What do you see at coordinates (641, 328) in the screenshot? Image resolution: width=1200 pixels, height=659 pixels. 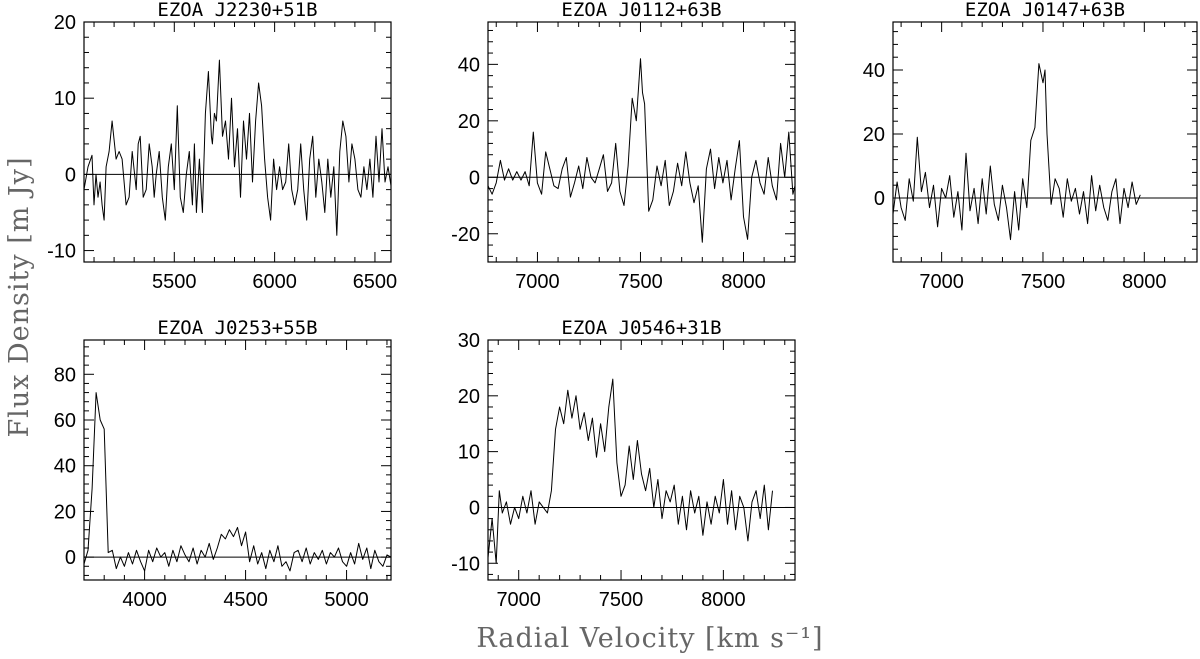 I see `panel-title: EZOA J0546+31B` at bounding box center [641, 328].